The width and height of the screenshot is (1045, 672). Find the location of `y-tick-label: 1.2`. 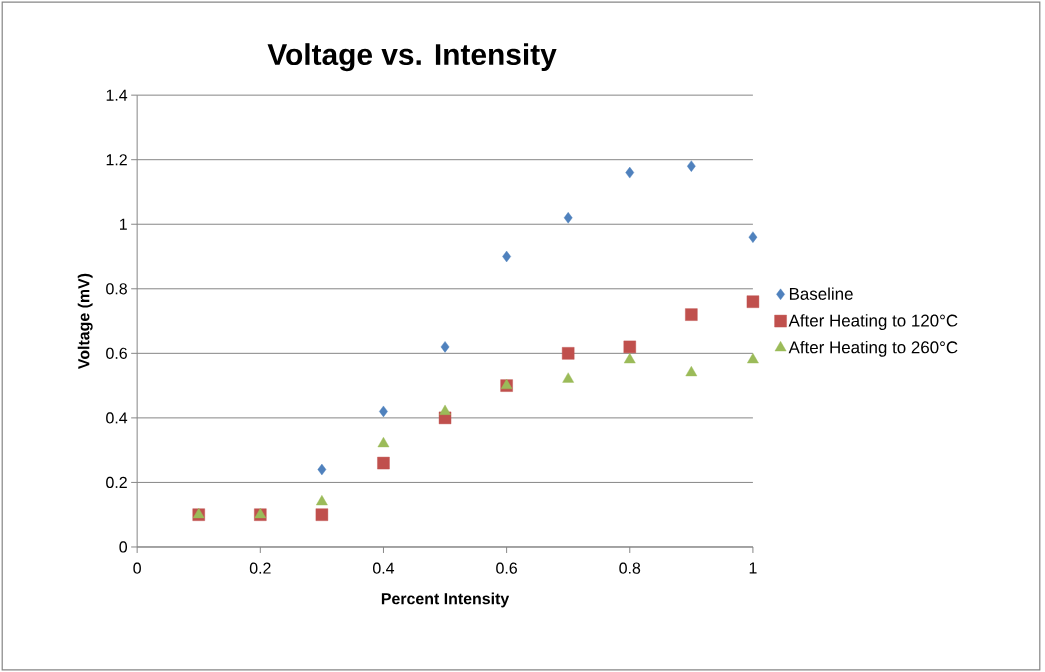

y-tick-label: 1.2 is located at coordinates (116, 160).